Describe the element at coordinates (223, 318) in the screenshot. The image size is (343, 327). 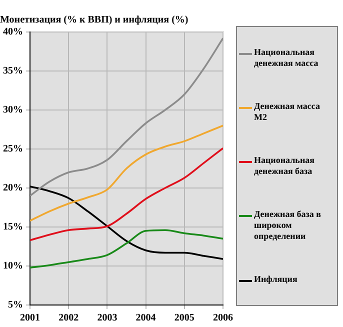
I see `x-tick-label: 2006` at that location.